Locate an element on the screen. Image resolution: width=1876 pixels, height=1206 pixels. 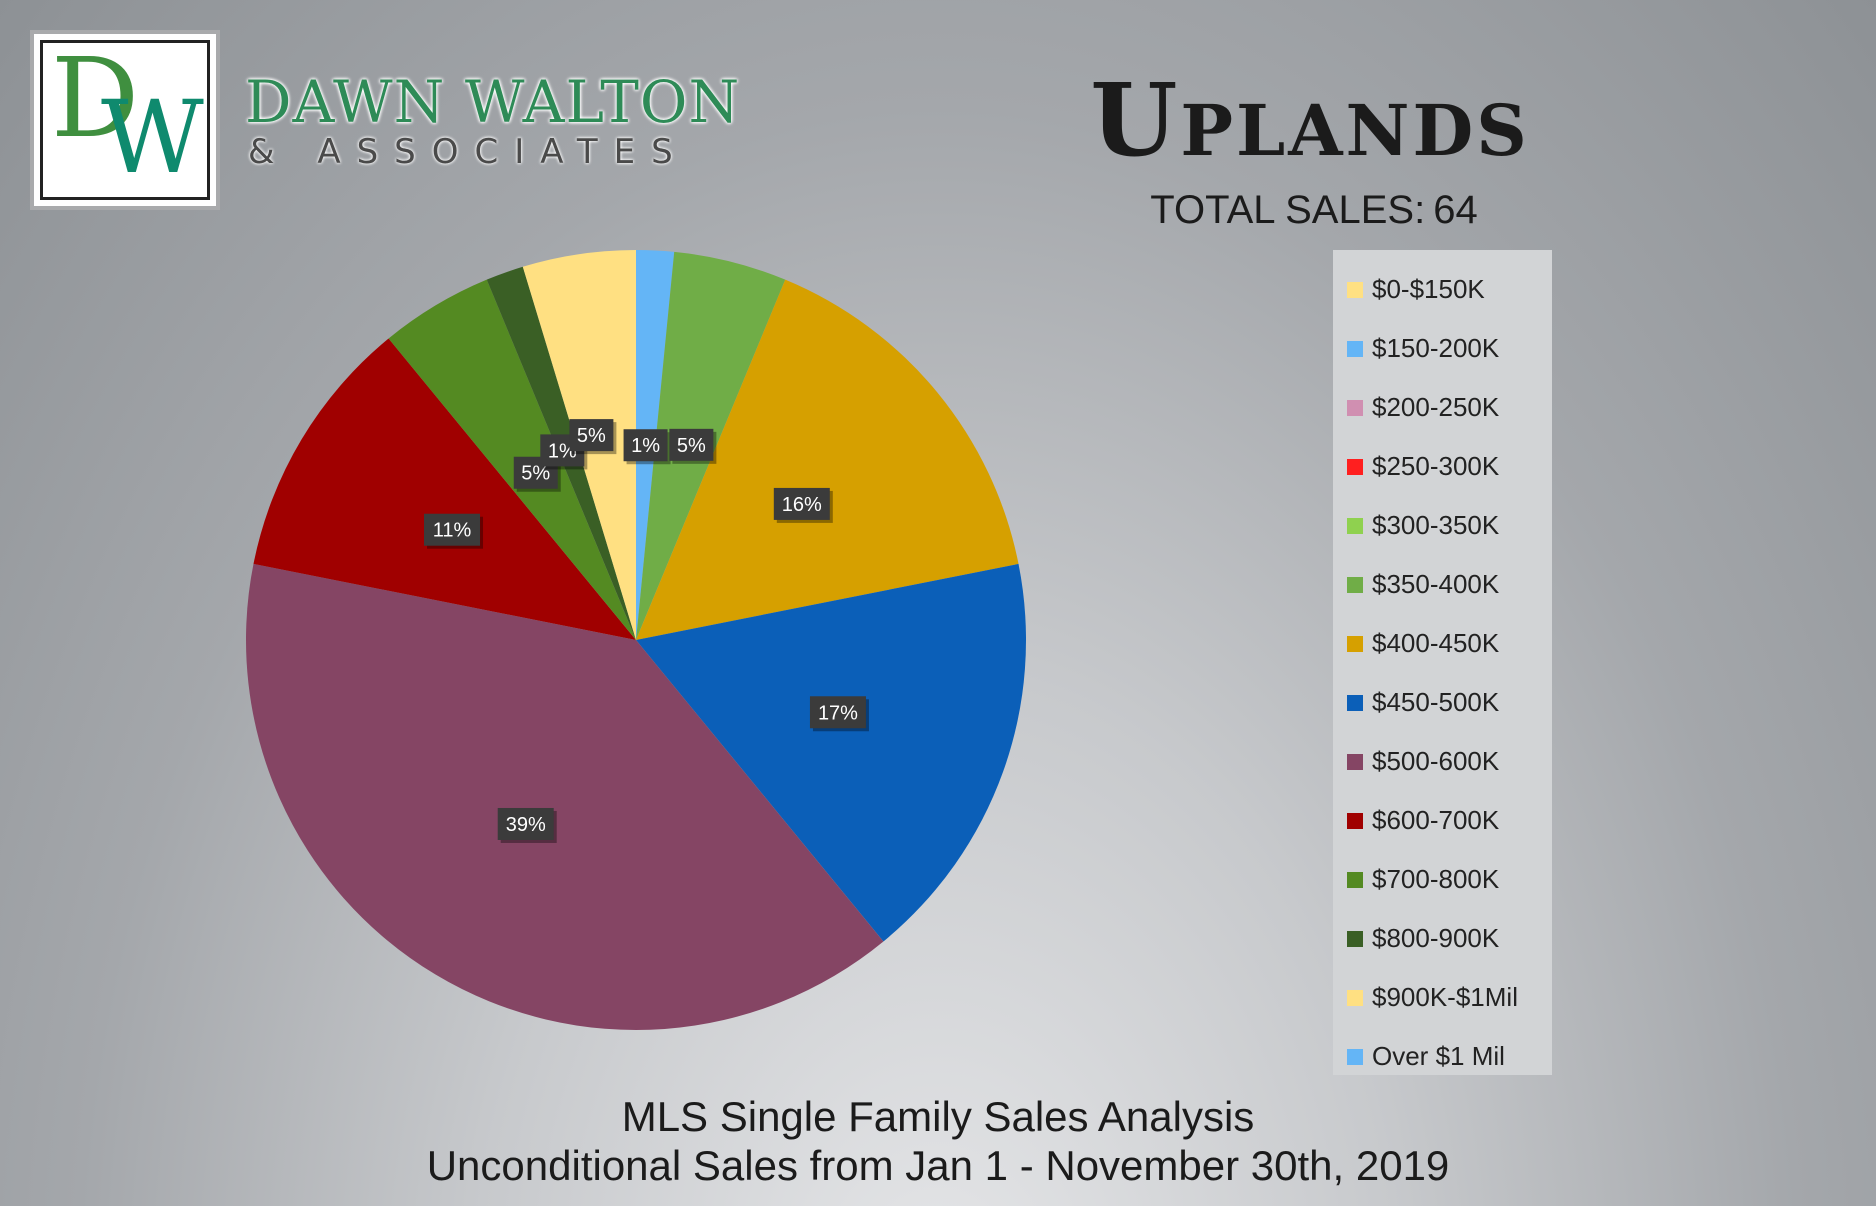
legend-item: $900K-$1Mil is located at coordinates (1442, 997).